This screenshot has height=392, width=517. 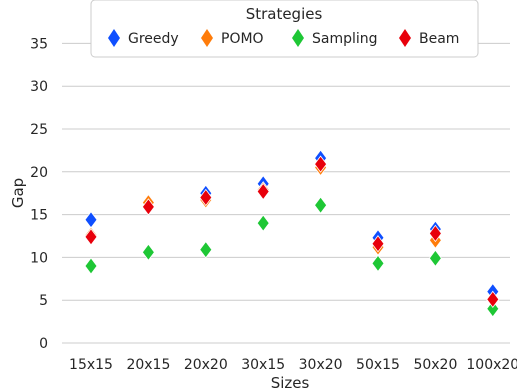 I want to click on x-tick-label: 20x20, so click(x=206, y=365).